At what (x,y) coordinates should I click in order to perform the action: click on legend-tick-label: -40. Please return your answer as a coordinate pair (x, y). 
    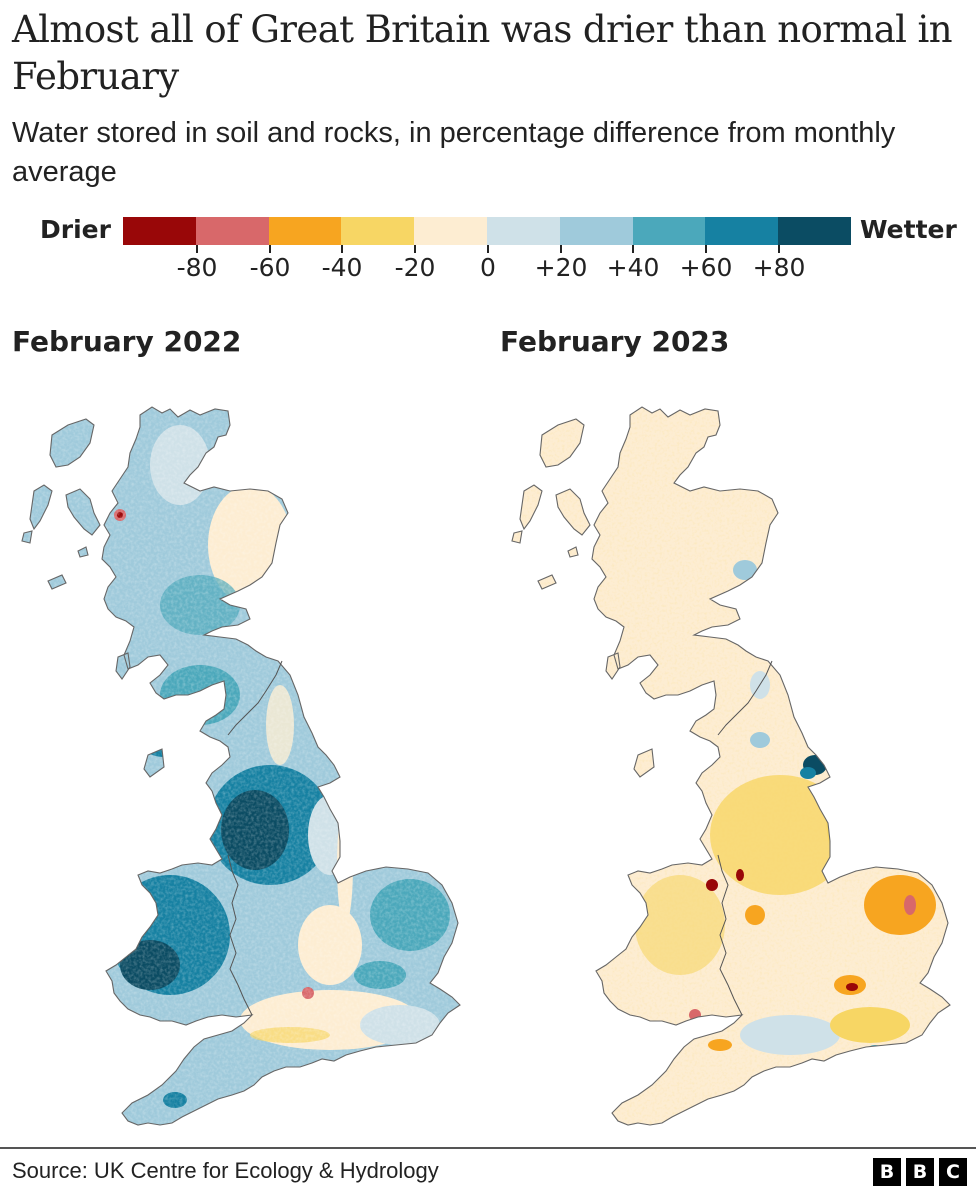
    Looking at the image, I should click on (342, 267).